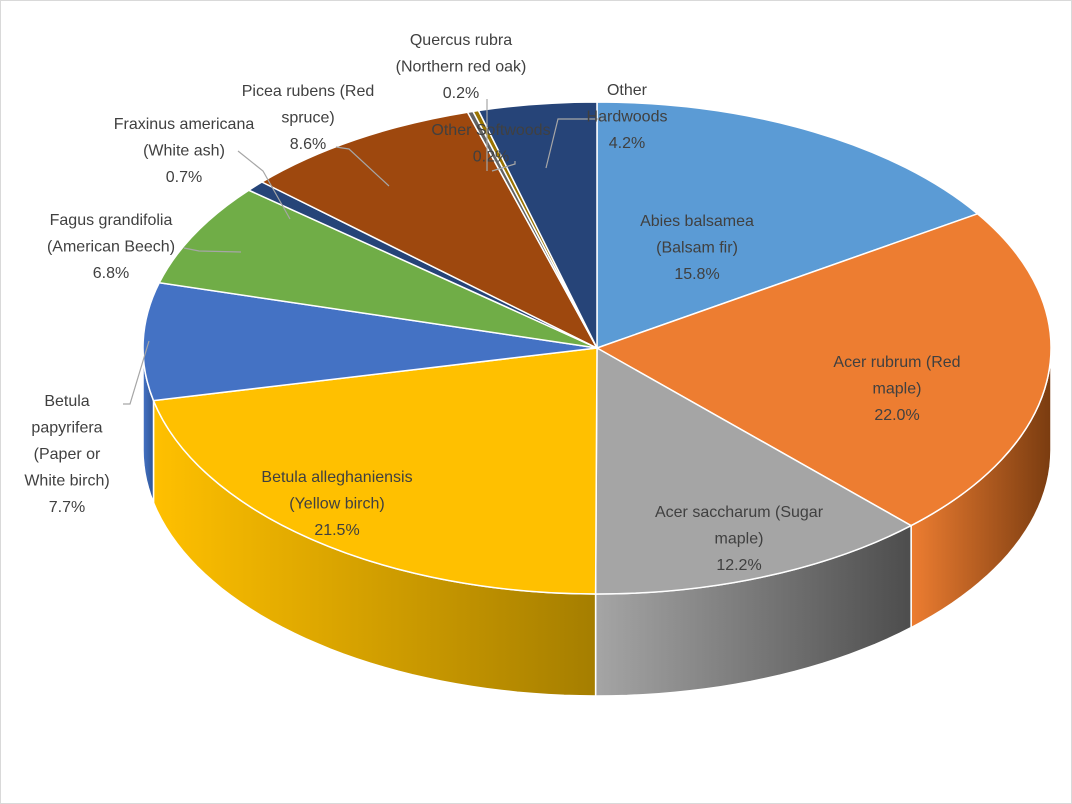 Image resolution: width=1072 pixels, height=804 pixels. What do you see at coordinates (308, 118) in the screenshot?
I see `data-label-7: Picea rubens (Red spruce) 8.6%` at bounding box center [308, 118].